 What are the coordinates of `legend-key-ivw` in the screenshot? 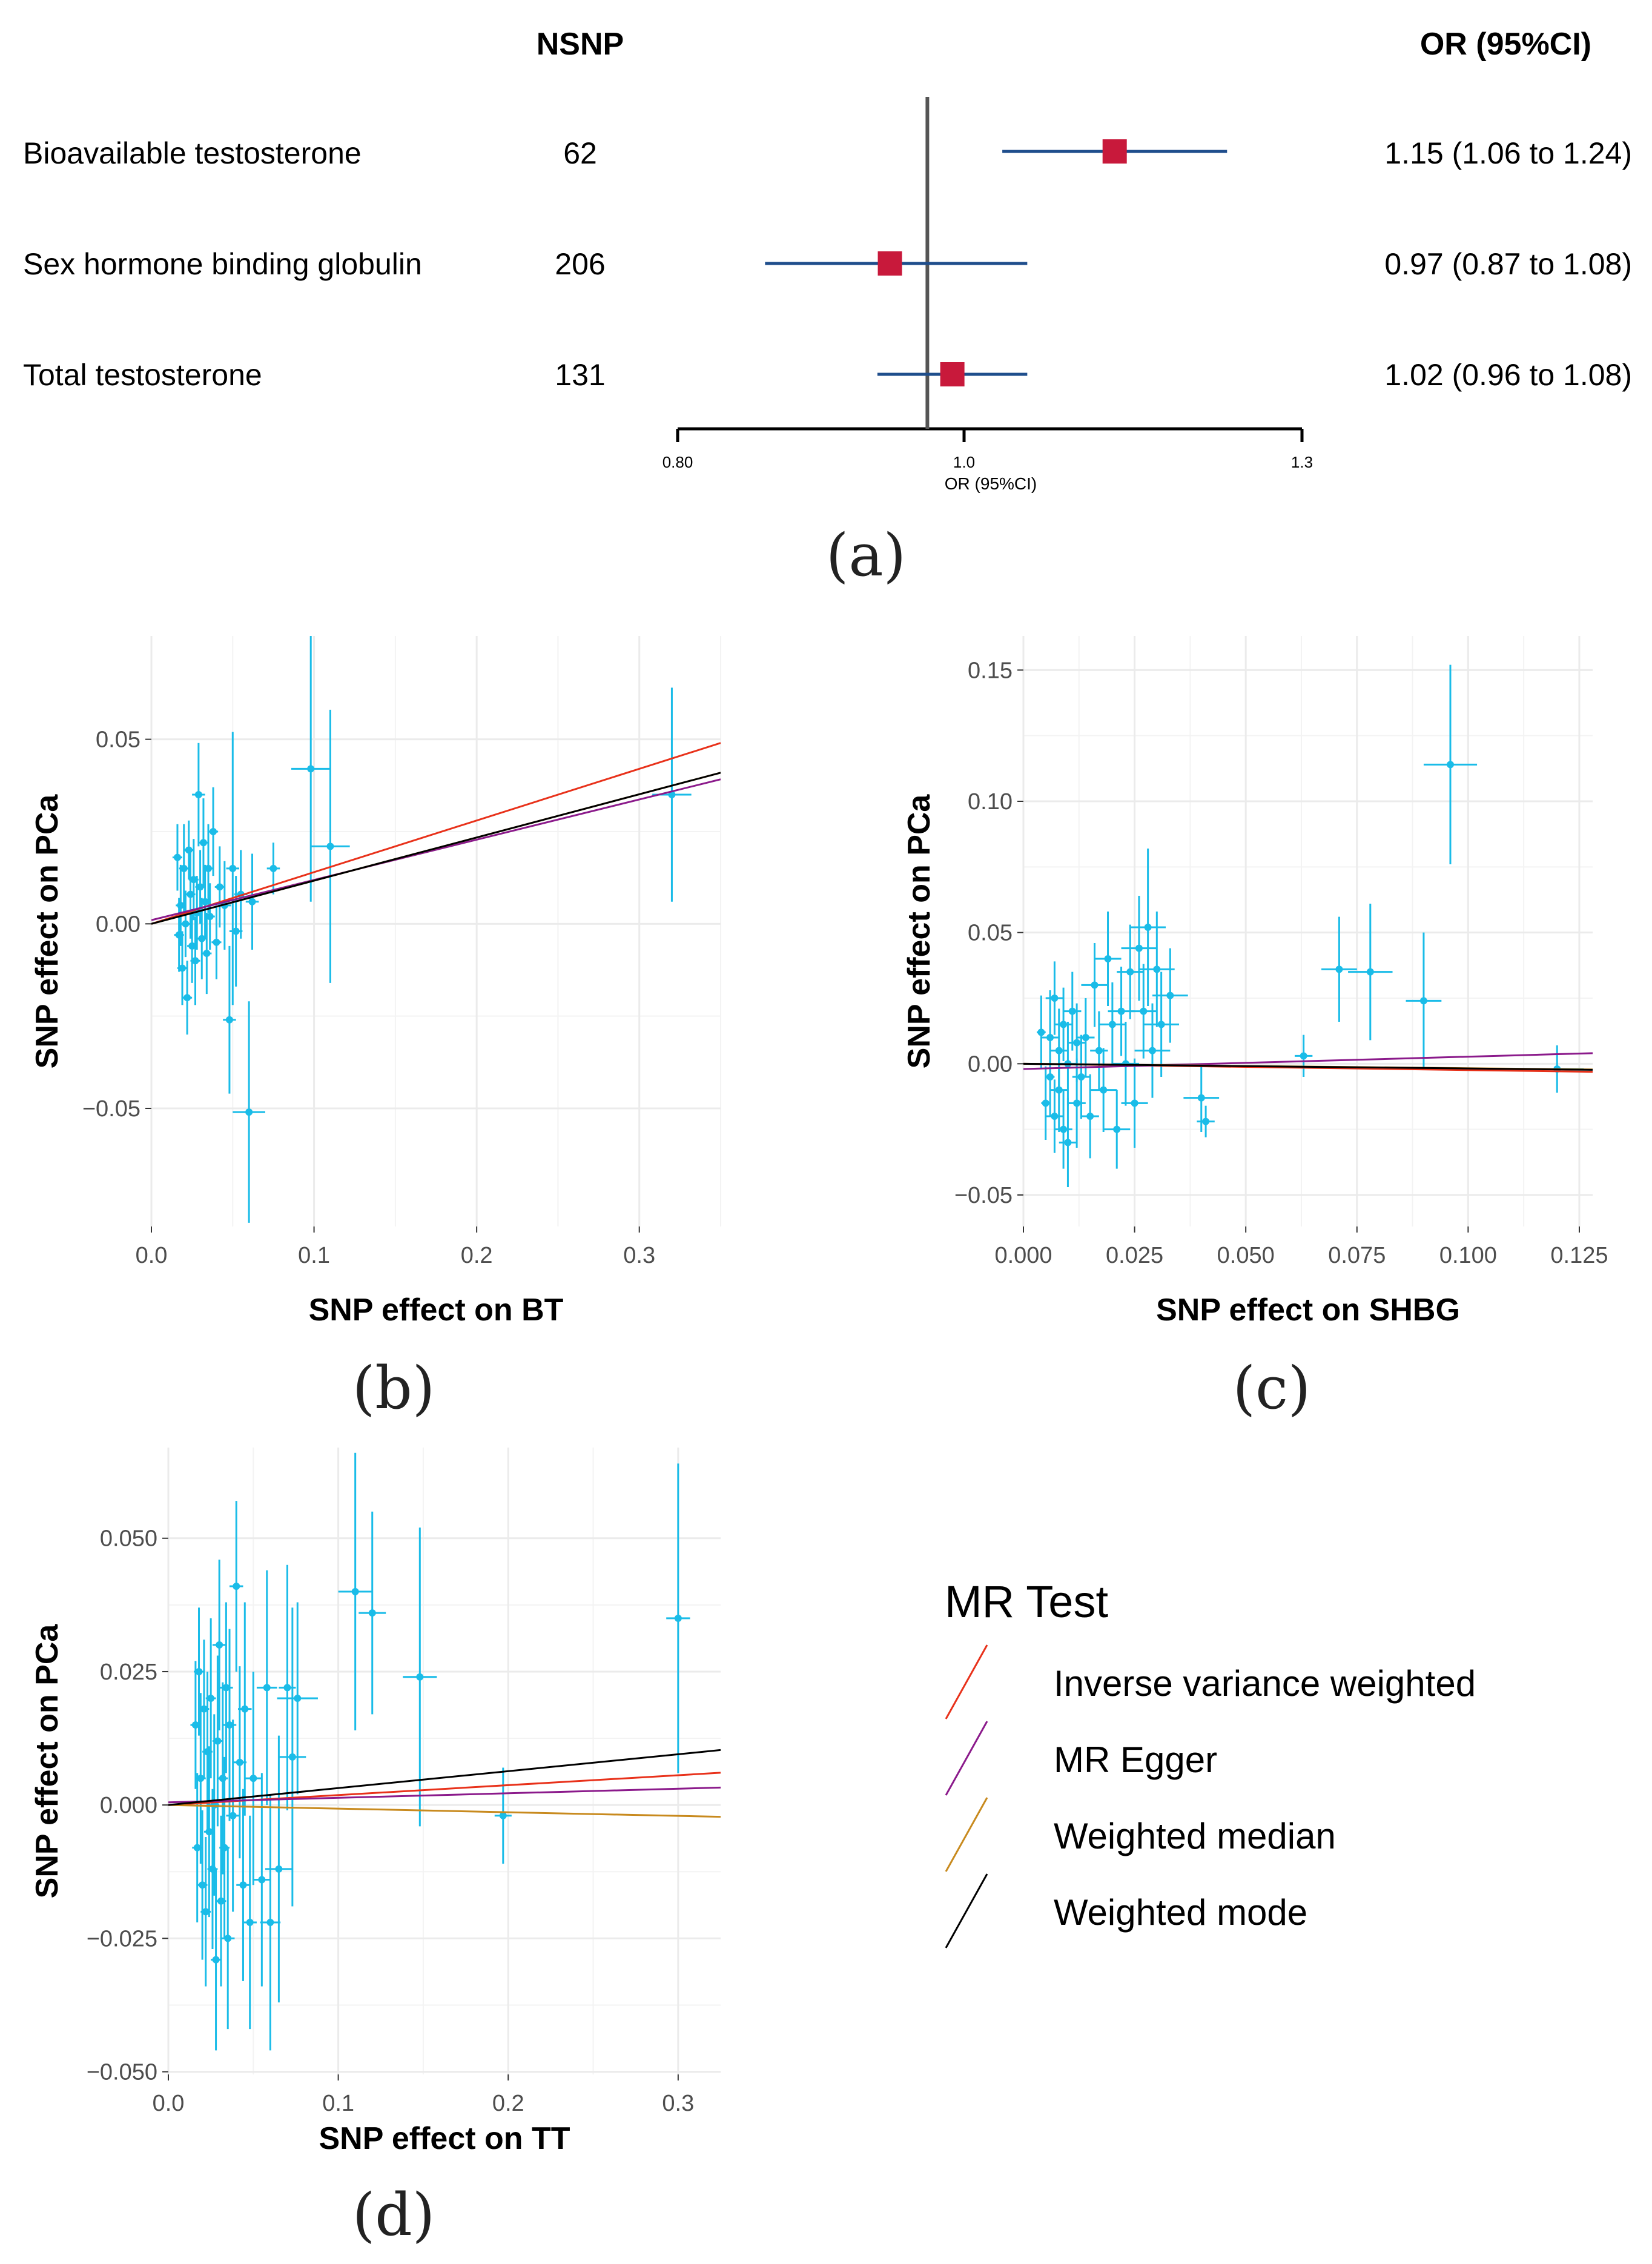 It's located at (966, 1682).